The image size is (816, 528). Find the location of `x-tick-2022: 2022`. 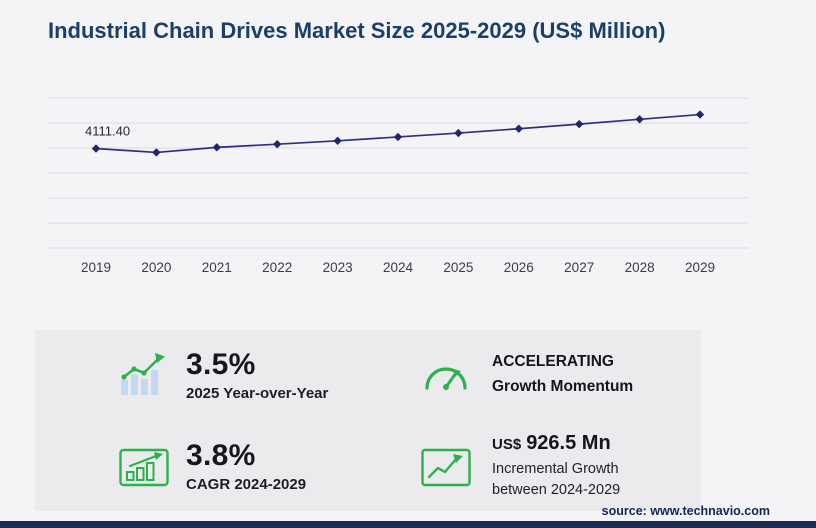

x-tick-2022: 2022 is located at coordinates (277, 267).